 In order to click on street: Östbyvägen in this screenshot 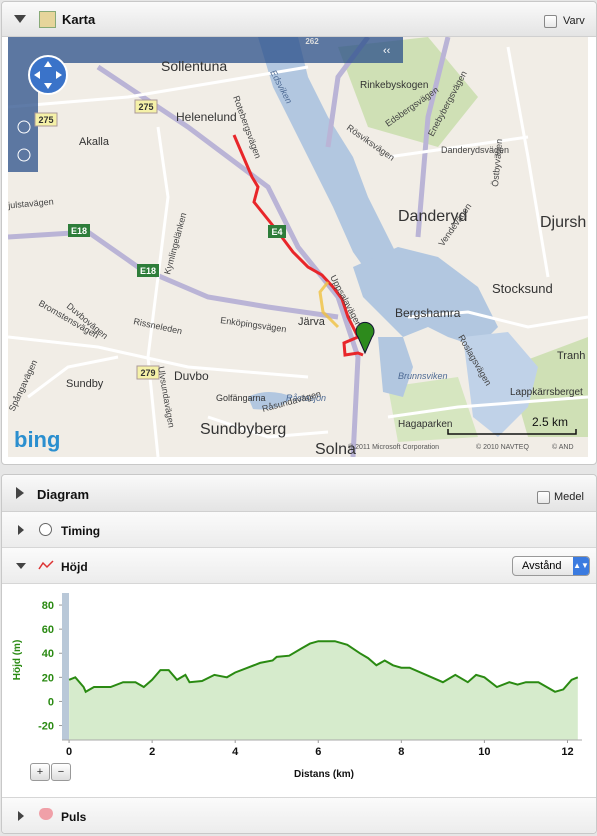, I will do `click(497, 162)`.